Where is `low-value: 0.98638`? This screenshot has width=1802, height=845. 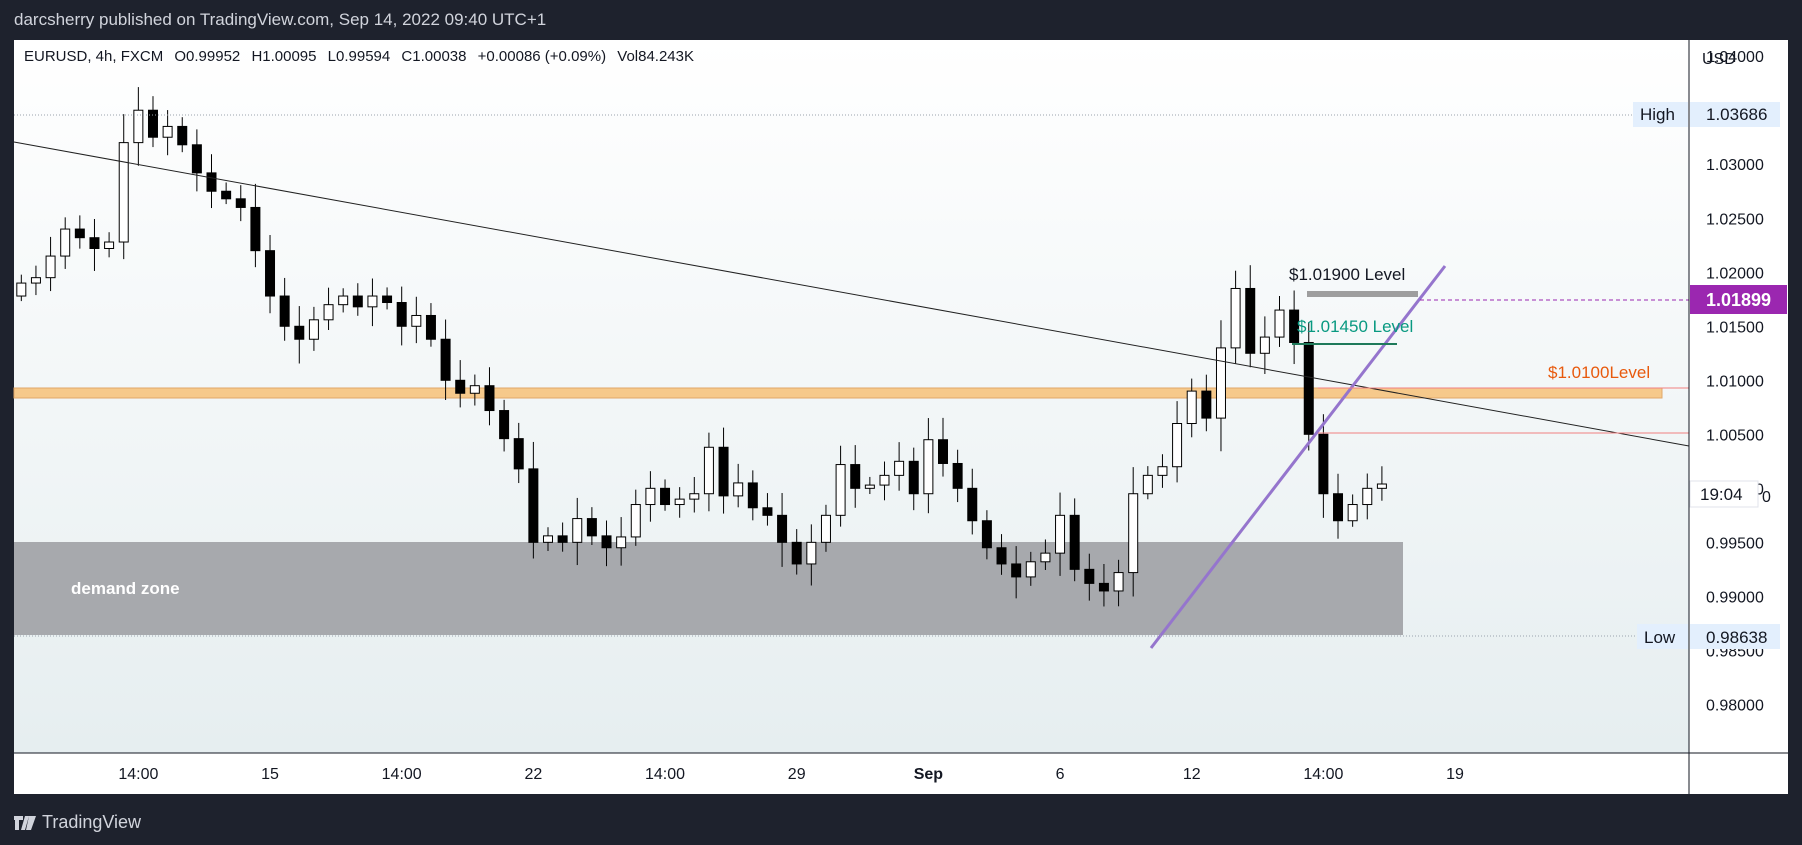
low-value: 0.98638 is located at coordinates (1736, 637).